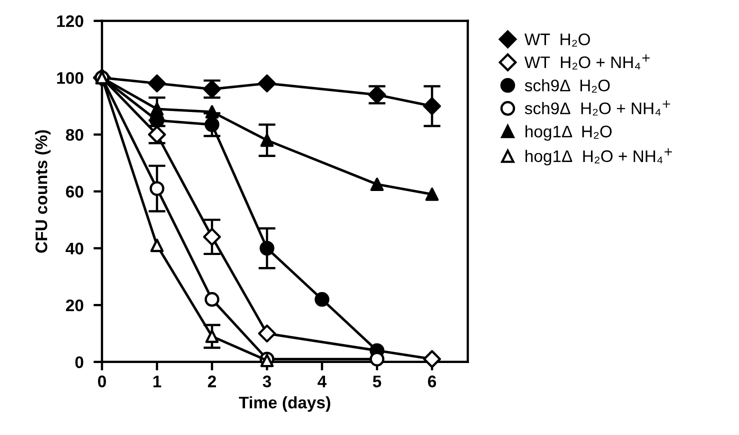  What do you see at coordinates (267, 382) in the screenshot?
I see `x-tick-label: 3` at bounding box center [267, 382].